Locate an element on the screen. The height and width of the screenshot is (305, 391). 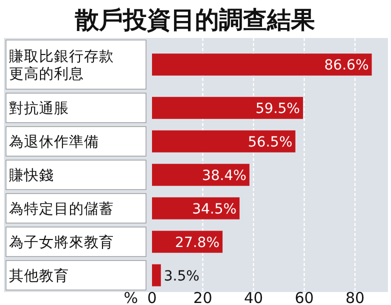
y-tick-label: 其他教育 is located at coordinates (39, 275).